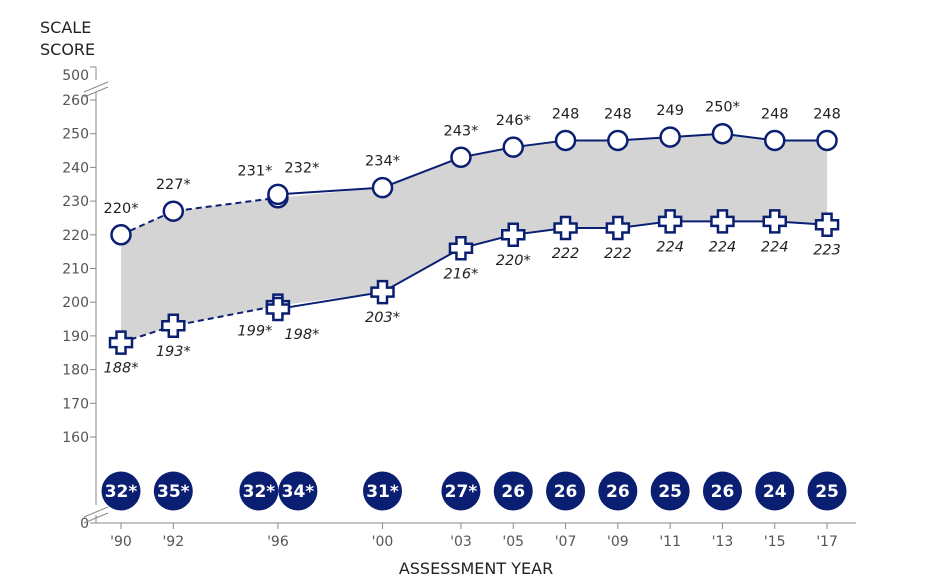  What do you see at coordinates (121, 369) in the screenshot?
I see `data-label: 188*` at bounding box center [121, 369].